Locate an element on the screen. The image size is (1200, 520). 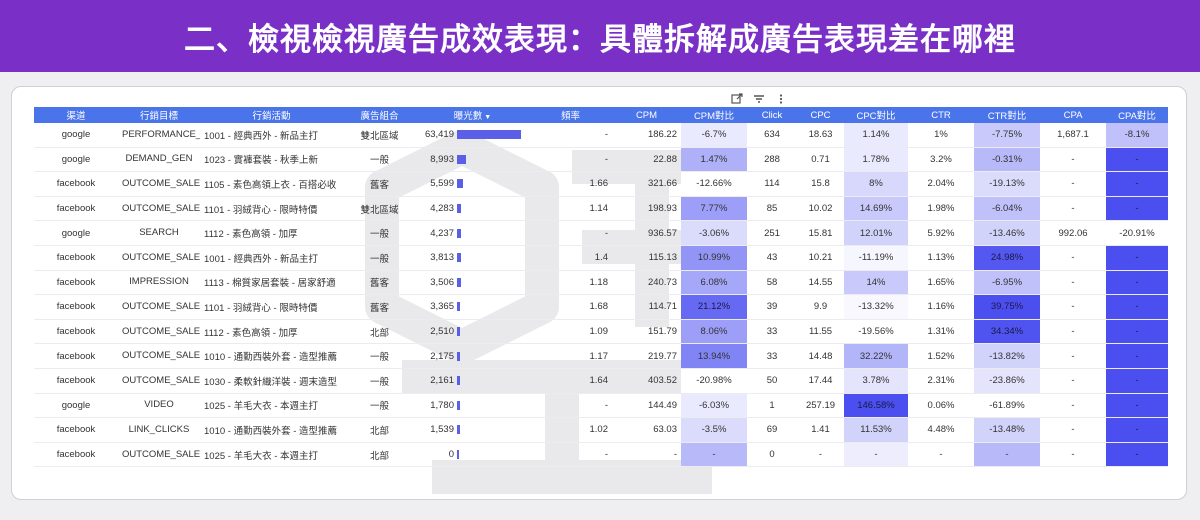
header-cpc: CPC is located at coordinates (820, 115).